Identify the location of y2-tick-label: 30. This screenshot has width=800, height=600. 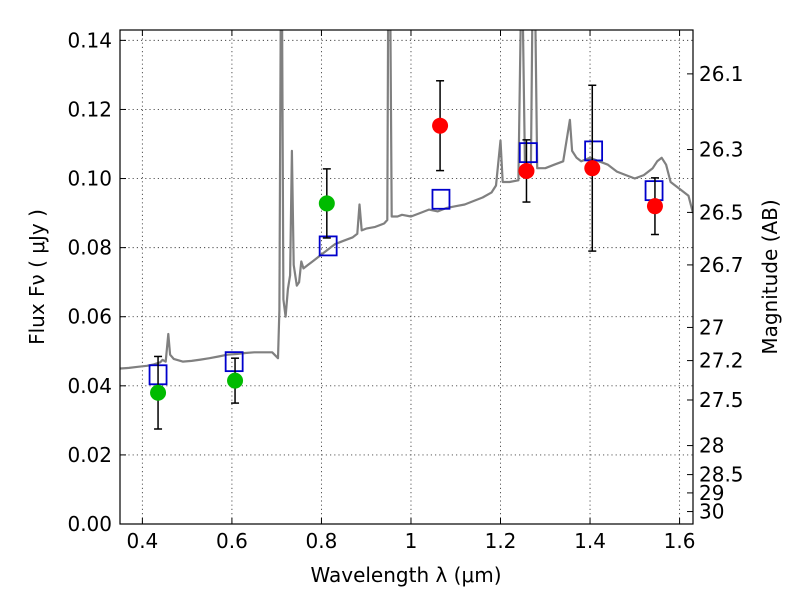
(711, 512).